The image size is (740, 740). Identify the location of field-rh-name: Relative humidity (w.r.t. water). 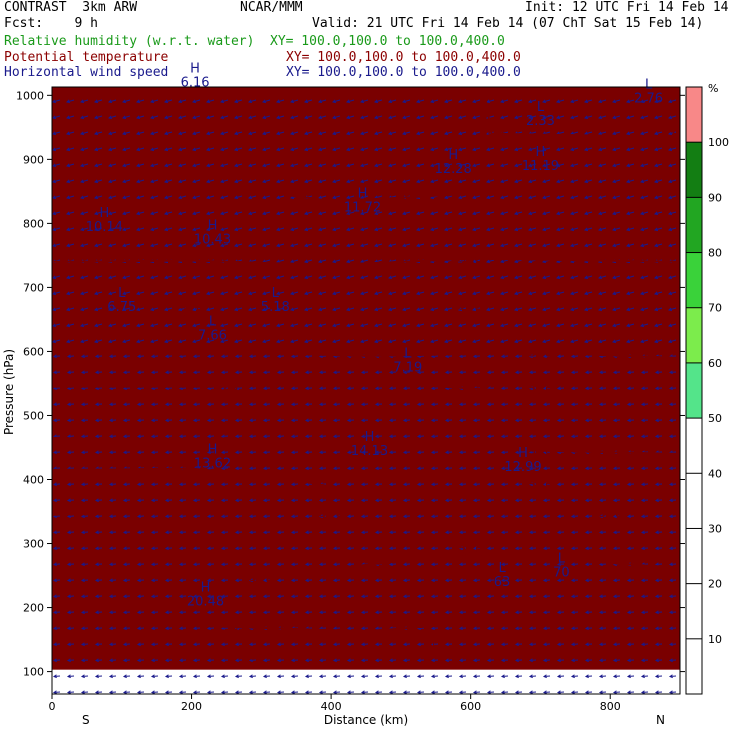
(129, 41).